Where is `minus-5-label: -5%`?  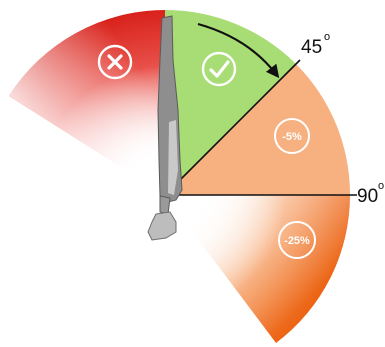
minus-5-label: -5% is located at coordinates (292, 137).